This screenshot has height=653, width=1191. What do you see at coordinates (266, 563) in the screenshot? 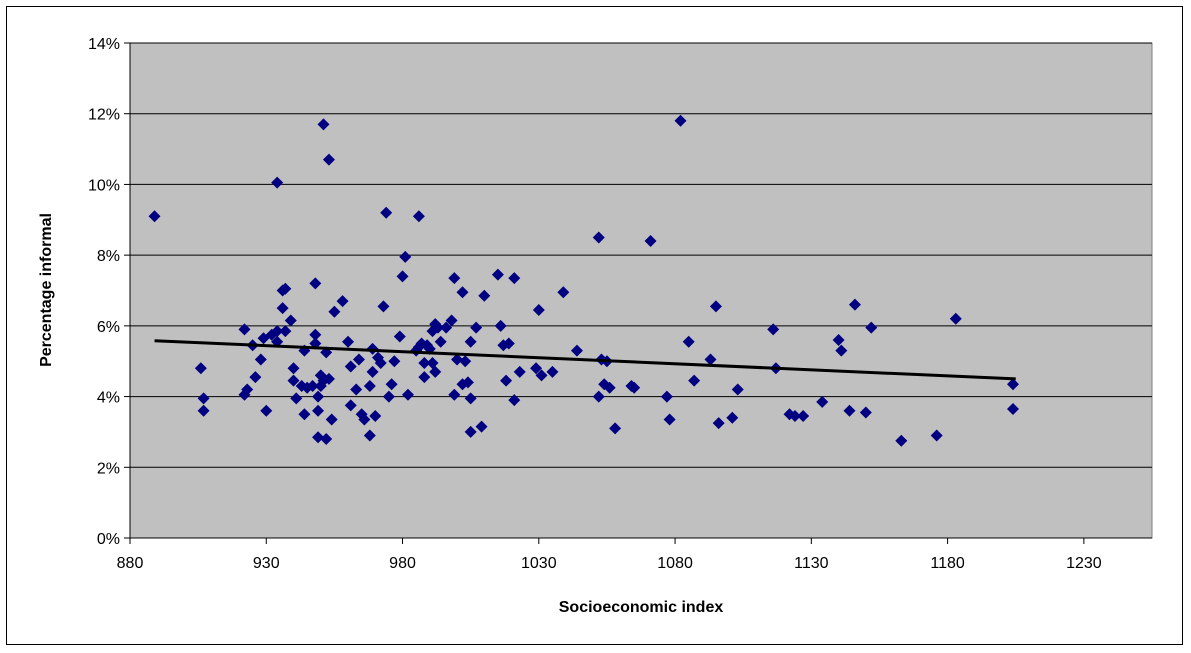
I see `x-tick-label: 930` at bounding box center [266, 563].